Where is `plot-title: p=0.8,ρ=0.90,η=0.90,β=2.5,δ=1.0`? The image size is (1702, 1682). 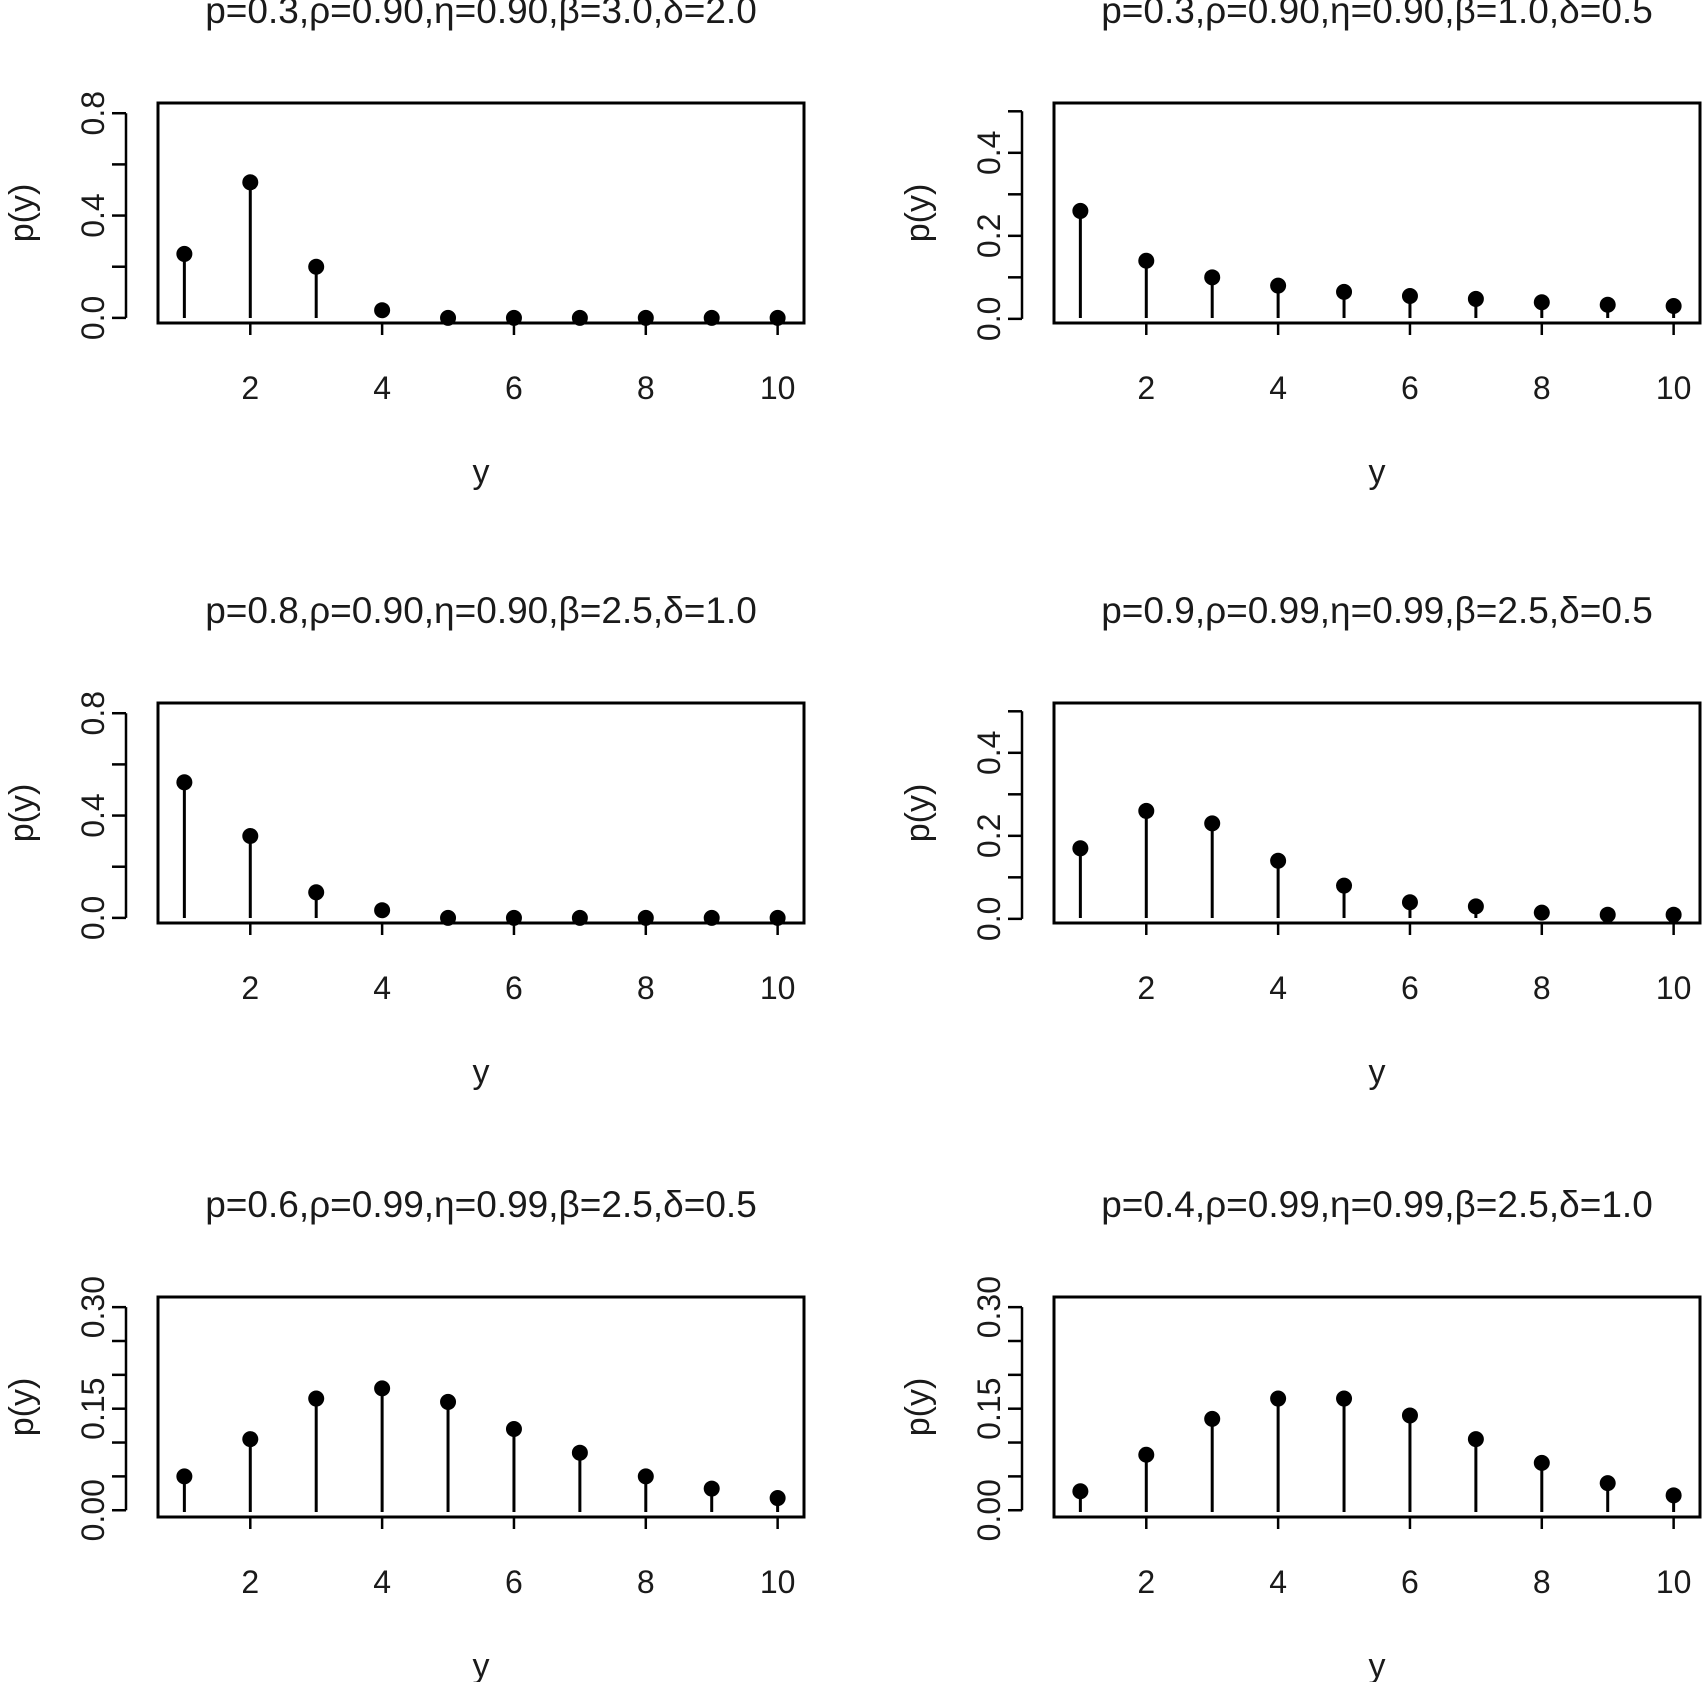 plot-title: p=0.8,ρ=0.90,η=0.90,β=2.5,δ=1.0 is located at coordinates (481, 610).